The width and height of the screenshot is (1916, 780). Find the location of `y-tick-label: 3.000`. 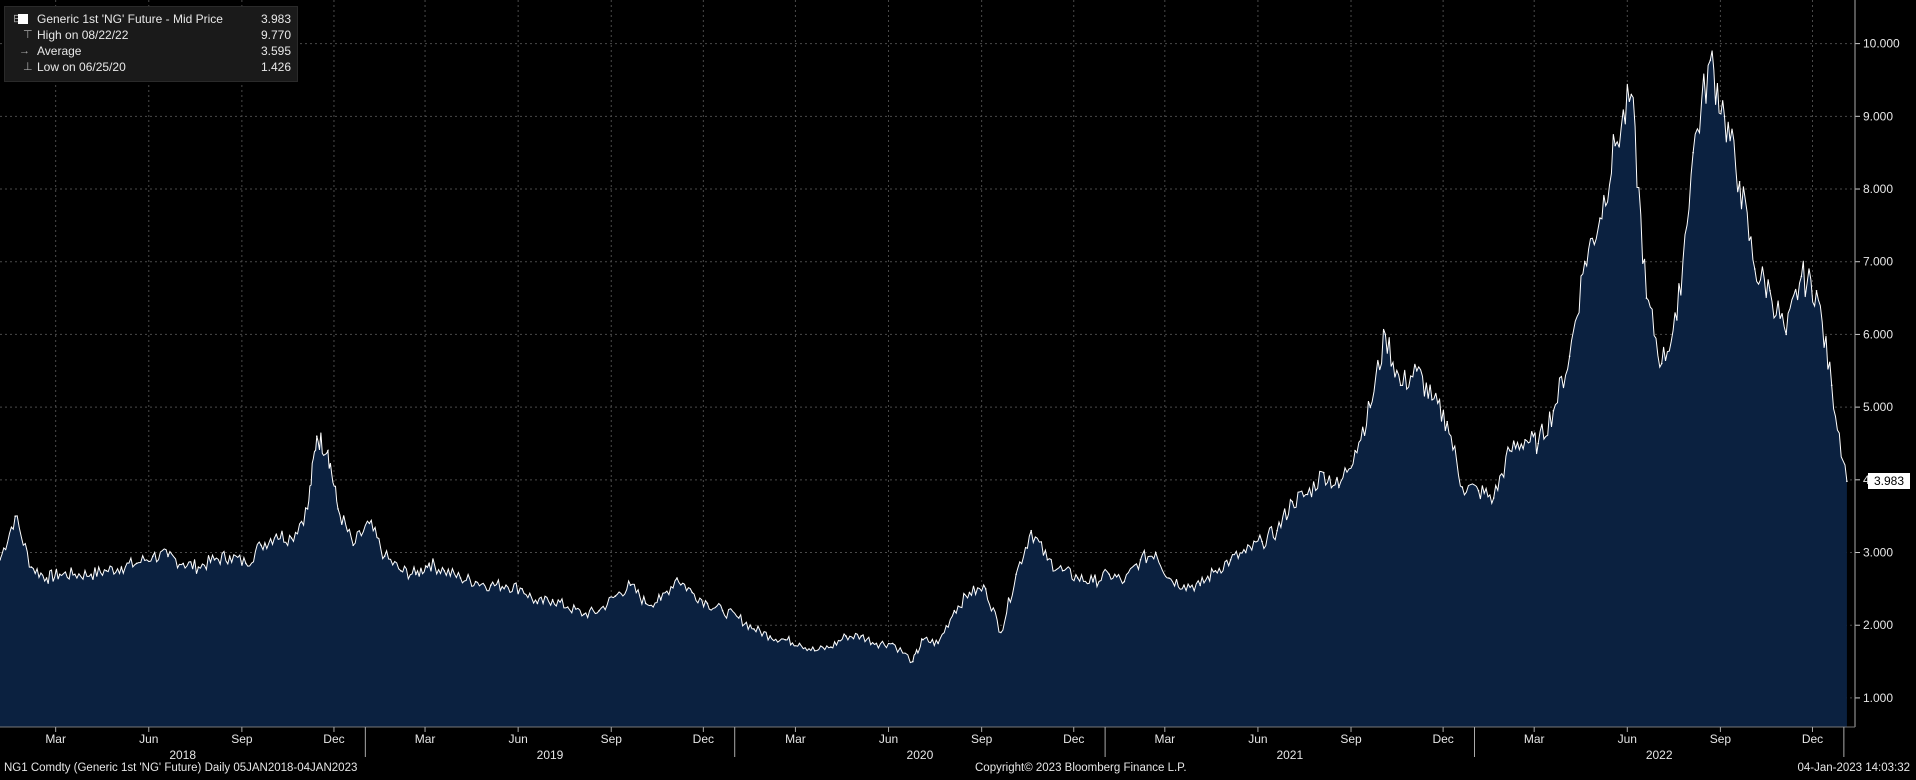

y-tick-label: 3.000 is located at coordinates (1878, 553).